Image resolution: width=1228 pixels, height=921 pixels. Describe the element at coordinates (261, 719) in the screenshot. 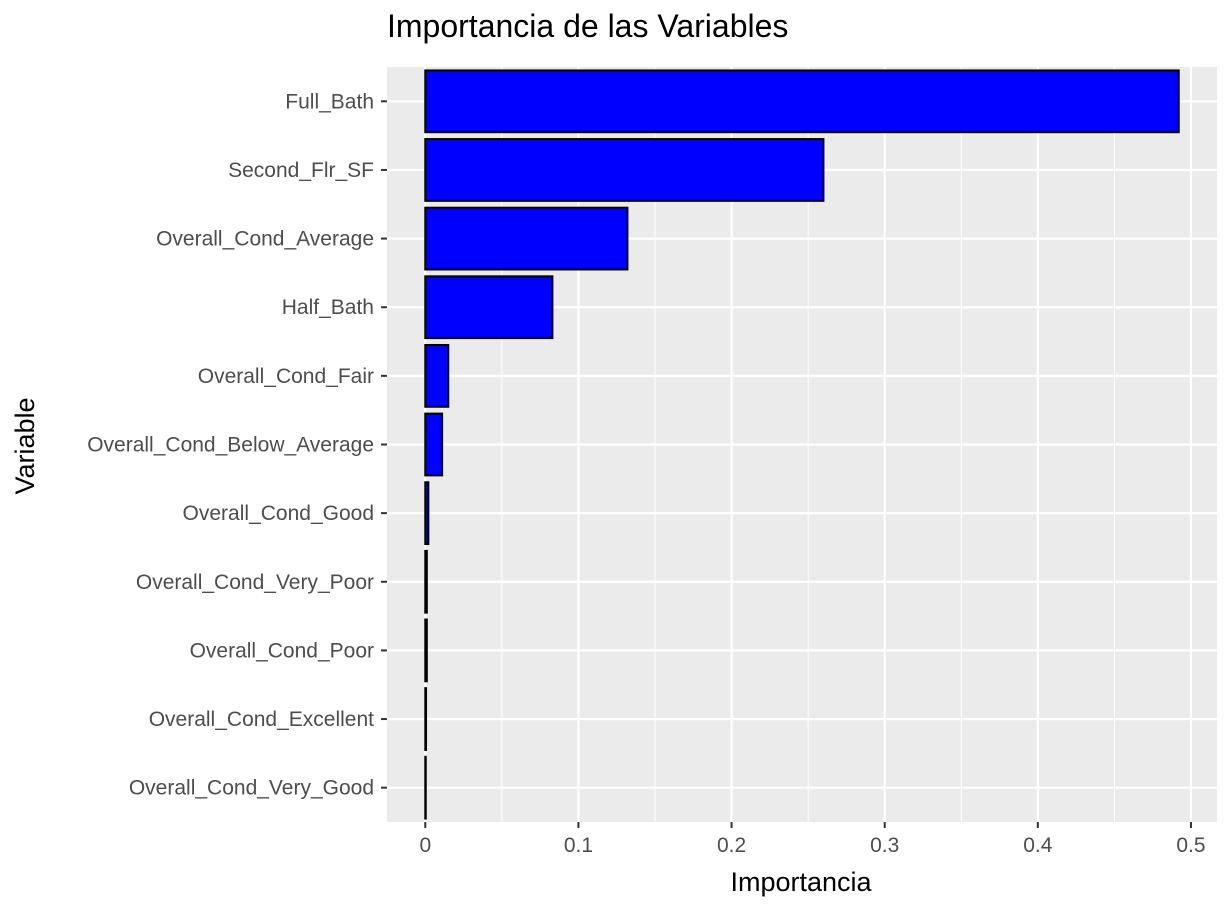

I see `y-tick-label: Overall_Cond_Excellent` at that location.